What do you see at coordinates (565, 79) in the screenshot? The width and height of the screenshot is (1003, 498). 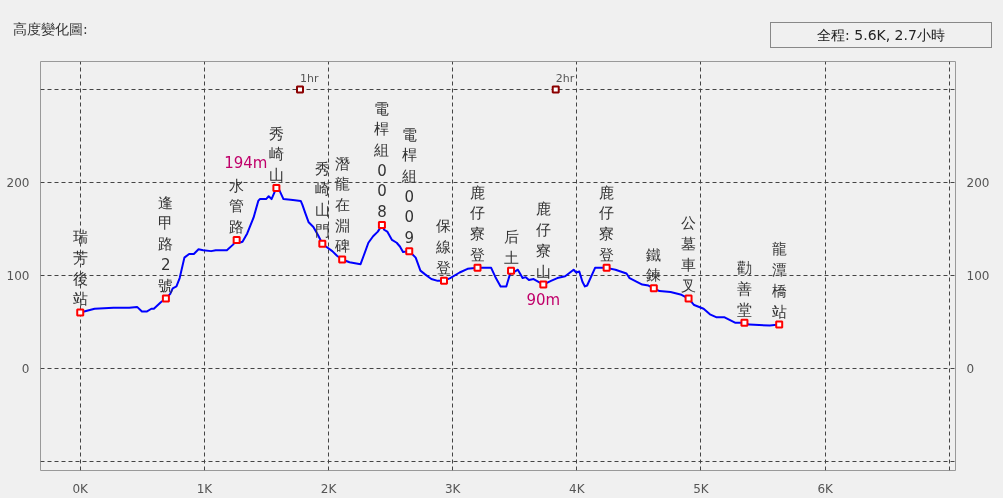 I see `annotation: 2hr` at bounding box center [565, 79].